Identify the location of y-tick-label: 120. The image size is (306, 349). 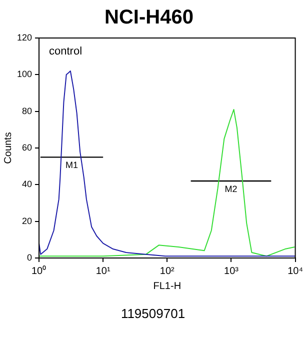
(24, 37).